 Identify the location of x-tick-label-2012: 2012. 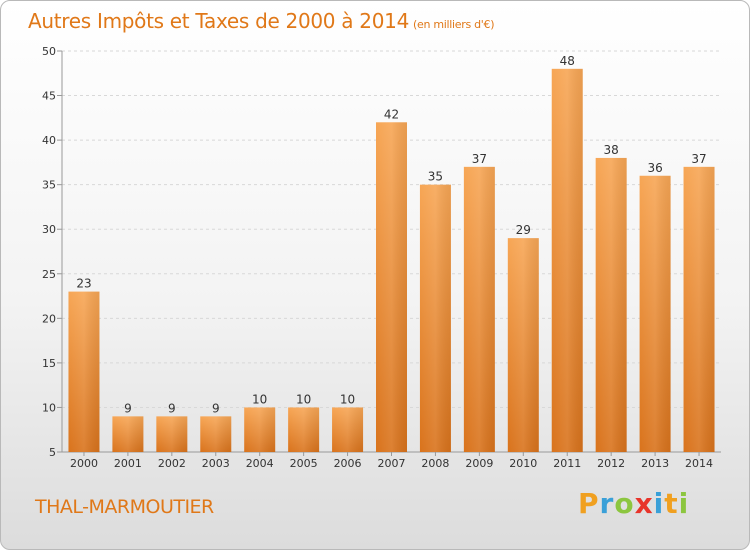
(611, 463).